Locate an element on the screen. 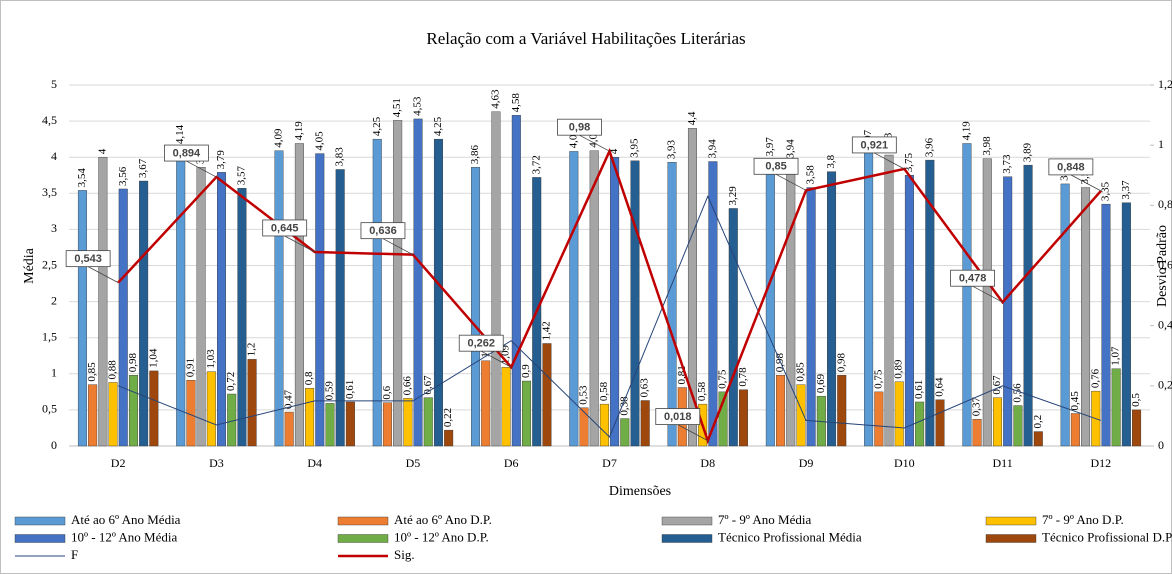  bar-value-label: 0,85 is located at coordinates (800, 372).